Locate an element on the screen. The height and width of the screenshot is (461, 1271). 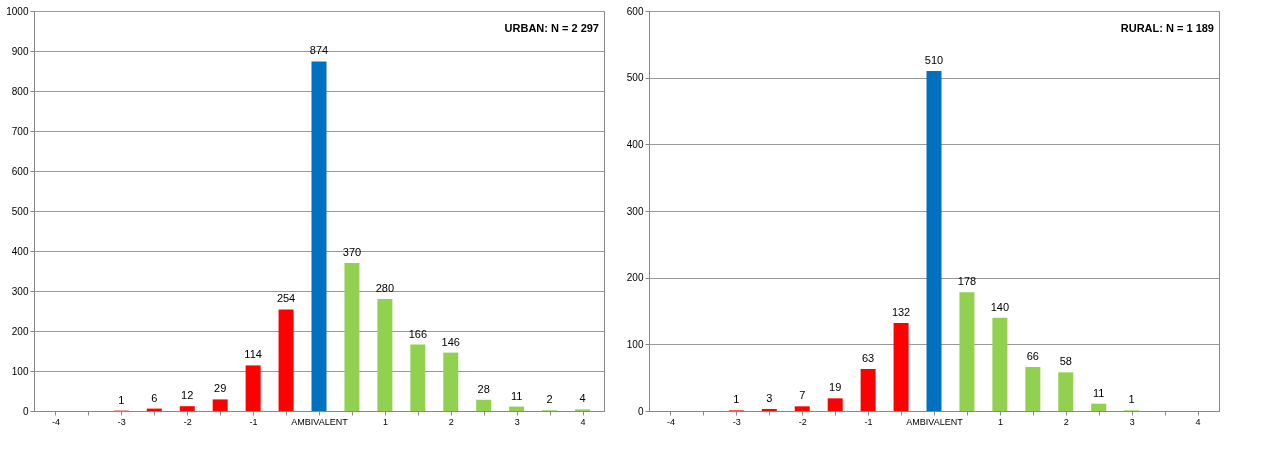
y-tick-label: 700 is located at coordinates (20, 131).